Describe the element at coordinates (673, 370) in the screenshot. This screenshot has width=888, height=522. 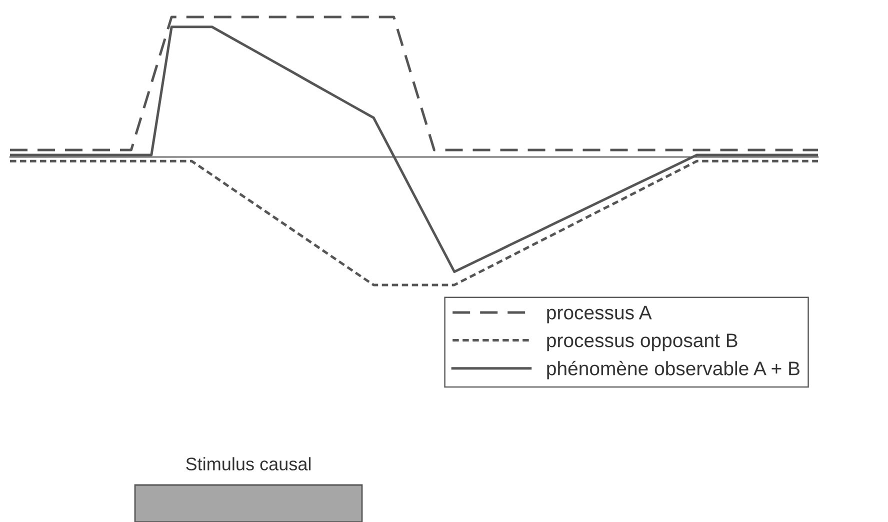
I see `legend-label: phénomène observable A + B` at that location.